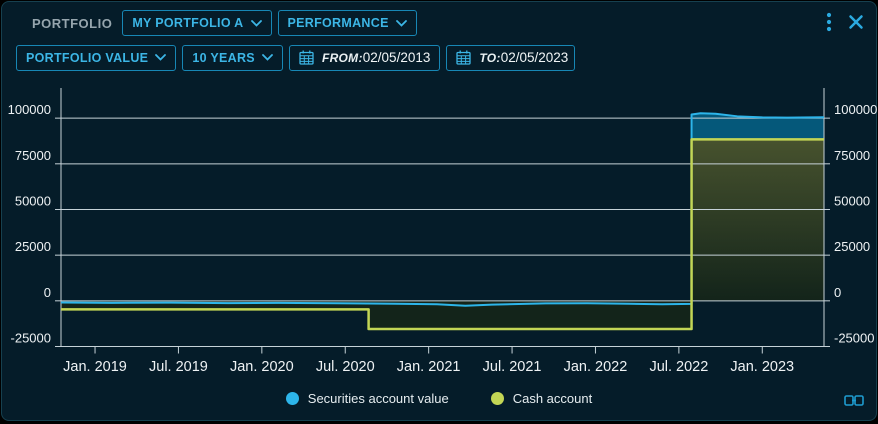 This screenshot has height=424, width=878. I want to click on kebab-menu-icon, so click(829, 22).